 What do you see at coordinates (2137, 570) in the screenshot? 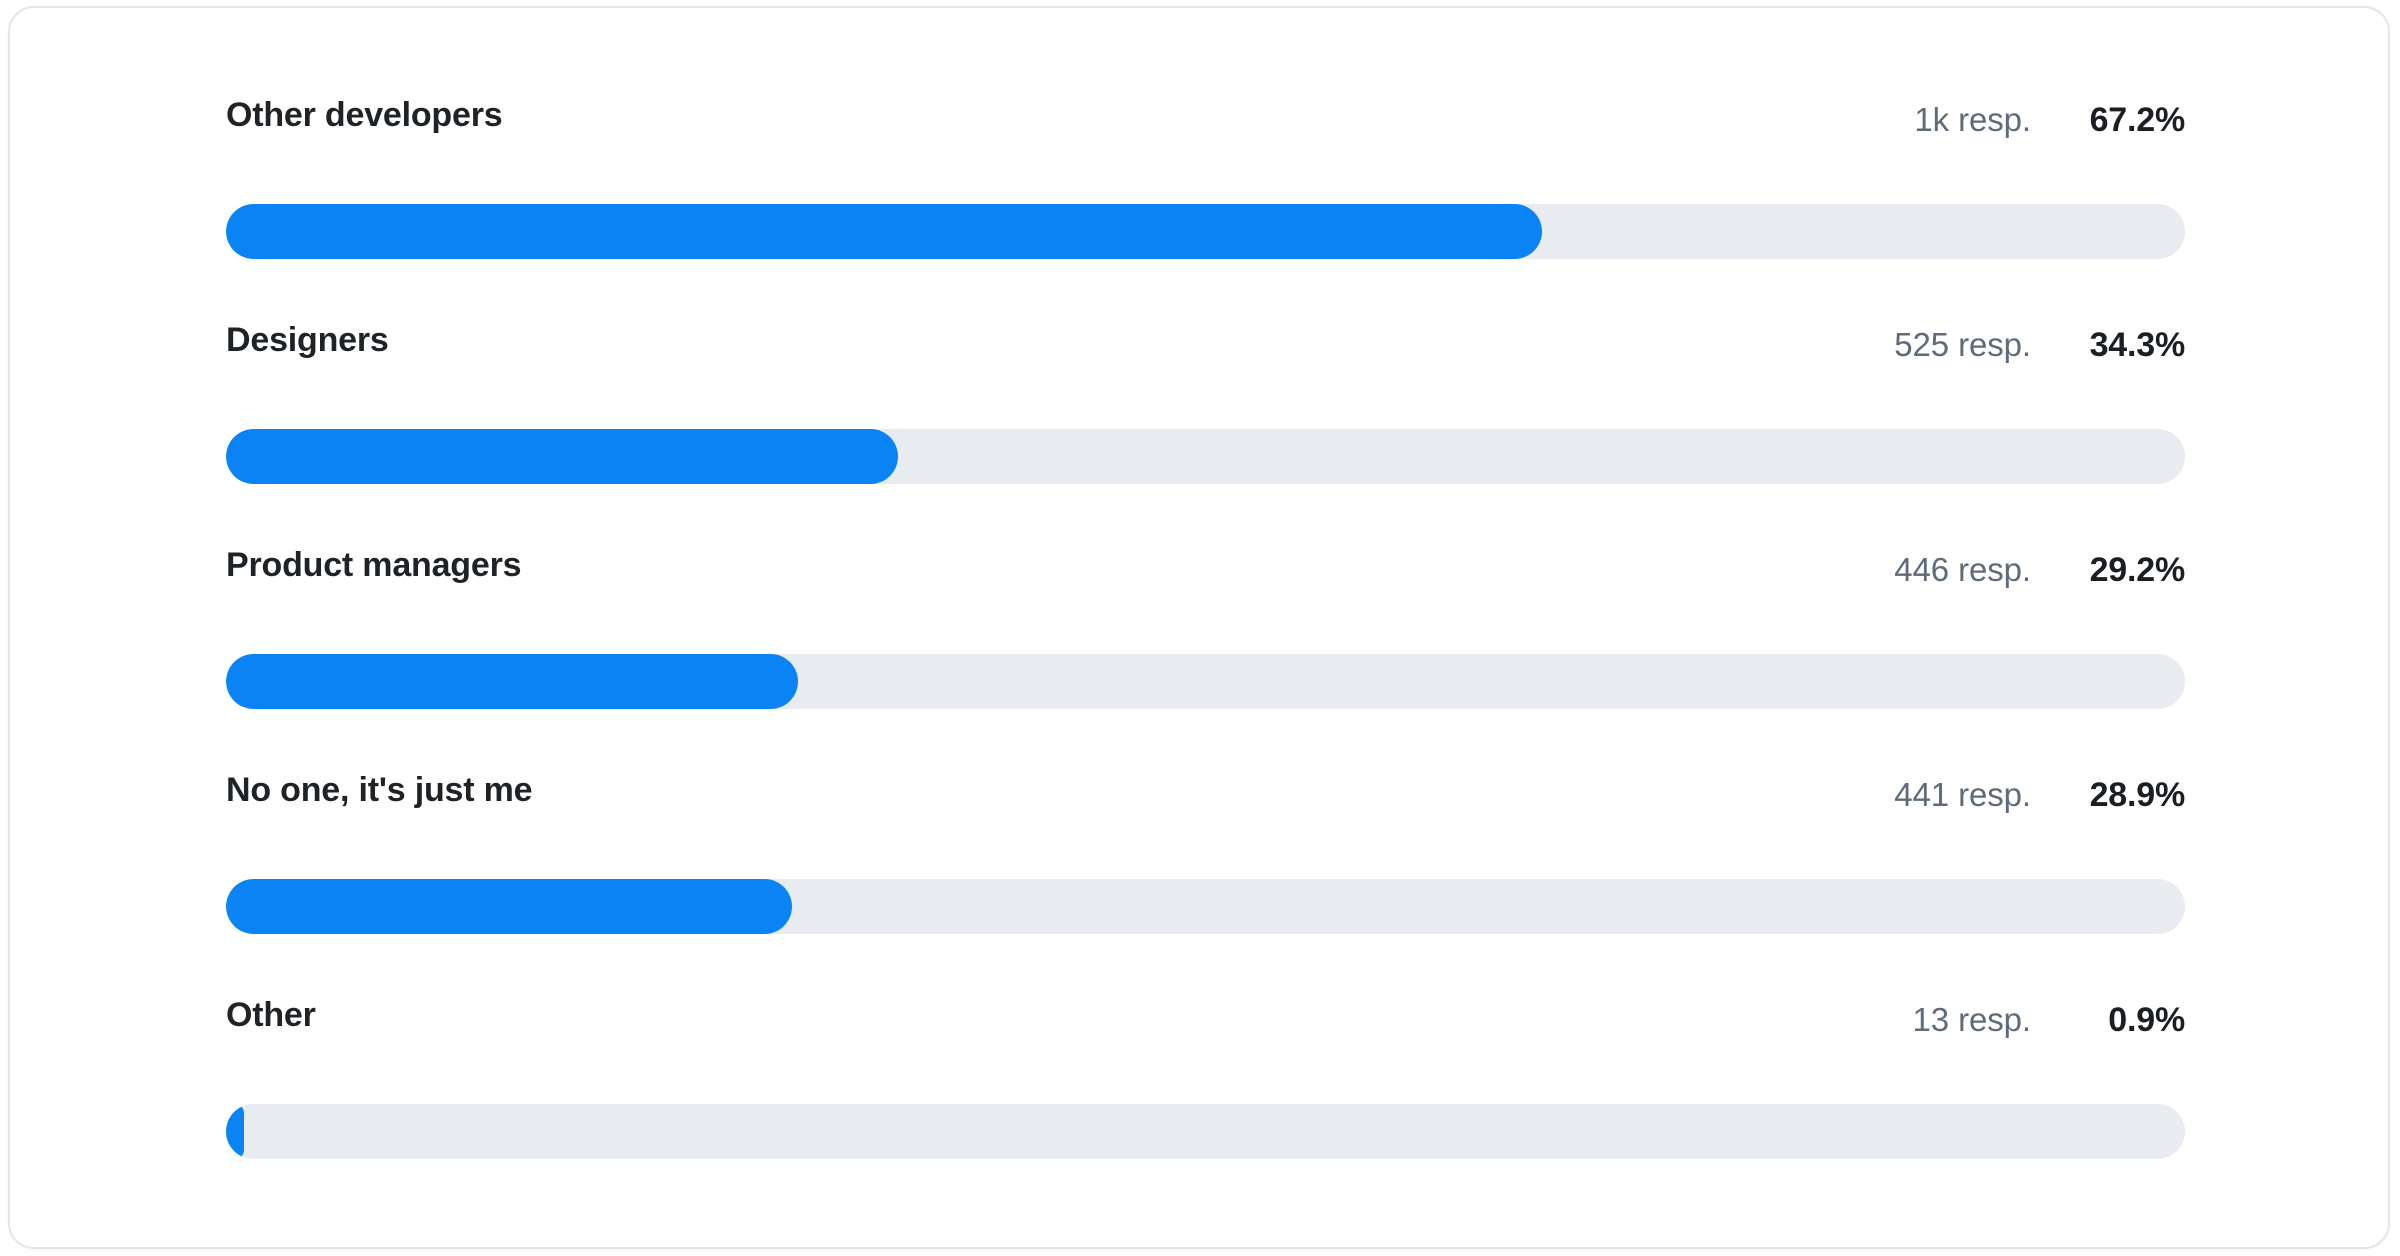
I see `percentage-value: 29.2%` at bounding box center [2137, 570].